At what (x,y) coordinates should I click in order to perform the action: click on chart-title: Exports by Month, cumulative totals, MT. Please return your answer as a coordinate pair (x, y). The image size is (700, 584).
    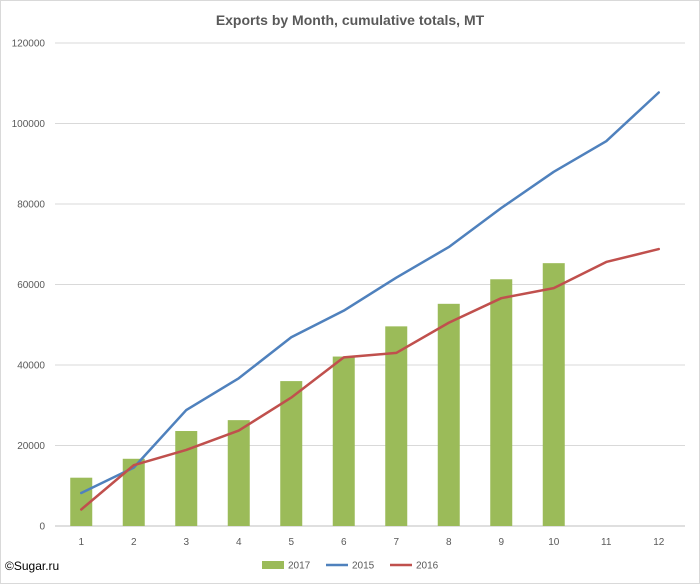
    Looking at the image, I should click on (350, 20).